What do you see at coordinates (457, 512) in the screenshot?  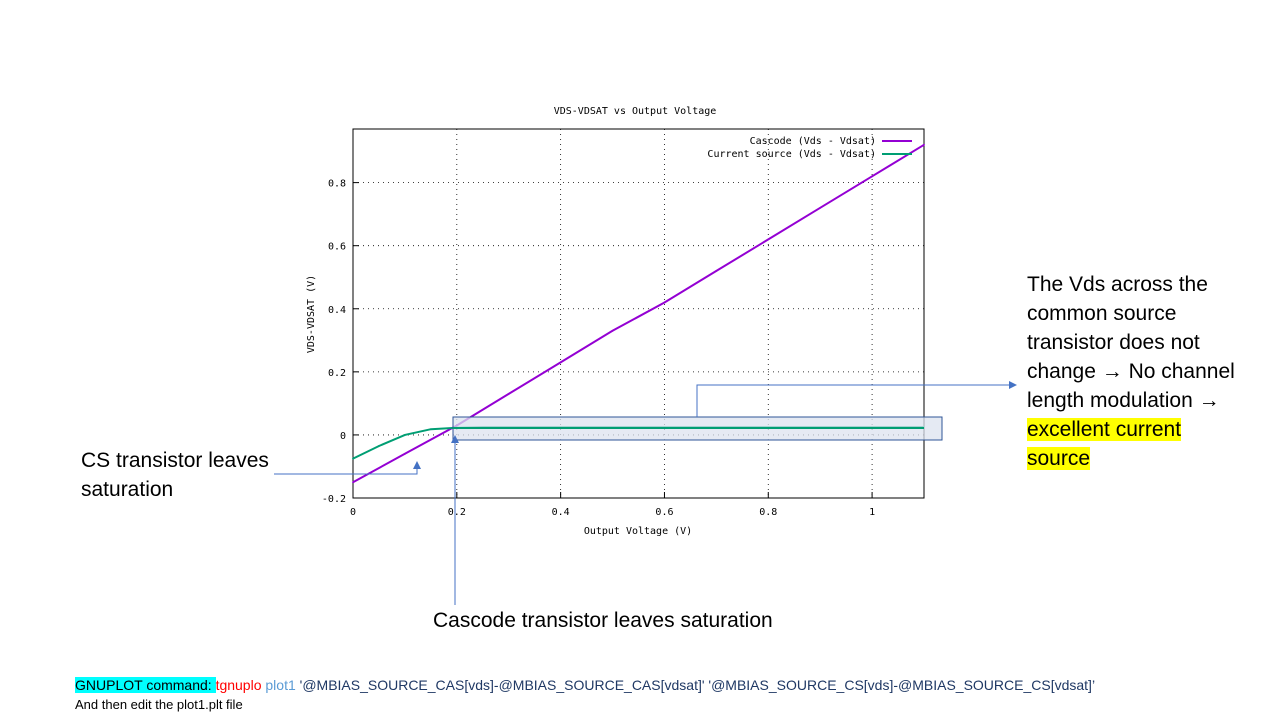 I see `x-tick-label: 0.2` at bounding box center [457, 512].